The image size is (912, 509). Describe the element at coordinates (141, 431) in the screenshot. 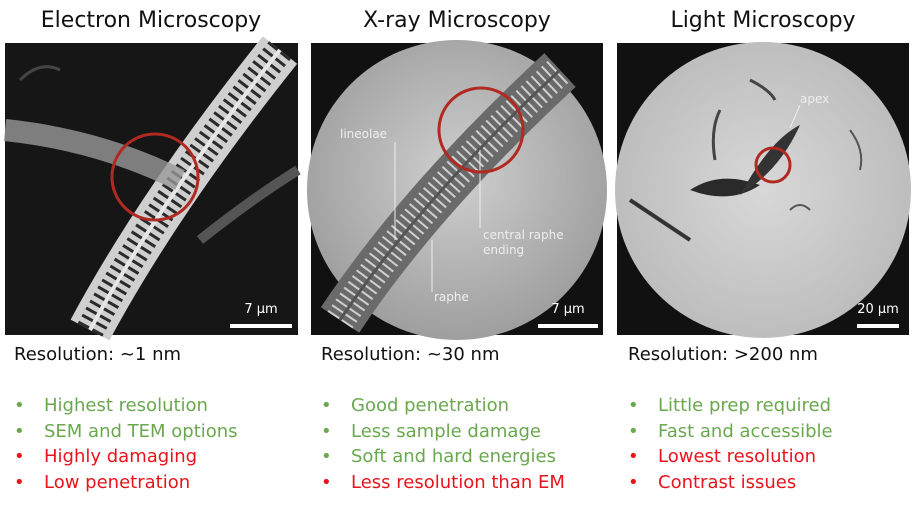

I see `bullet-text: SEM and TEM options` at that location.